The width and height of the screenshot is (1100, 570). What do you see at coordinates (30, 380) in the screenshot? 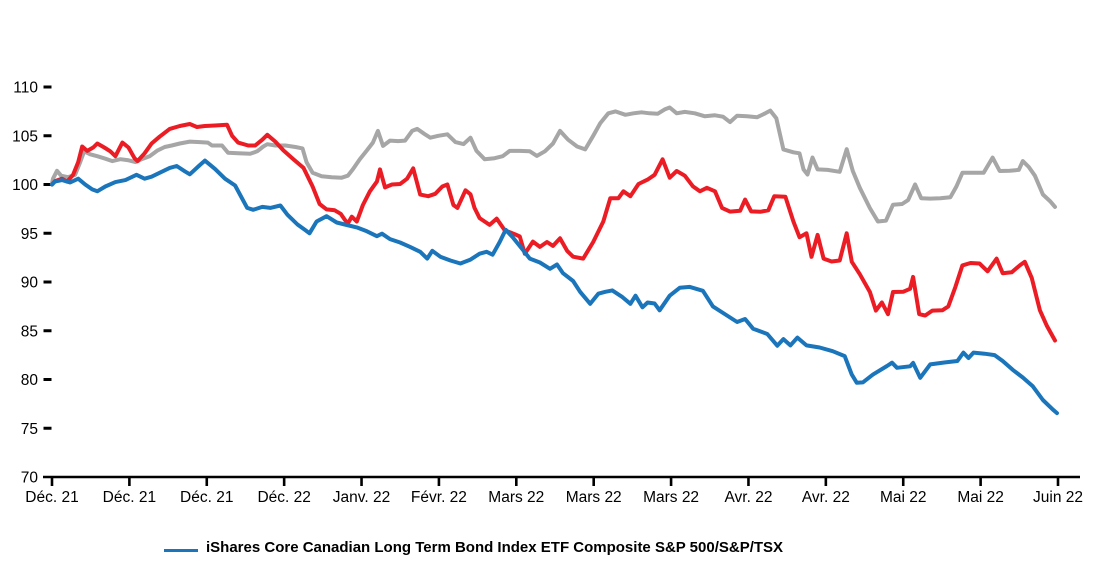
I see `y-tick-label: 80` at bounding box center [30, 380].